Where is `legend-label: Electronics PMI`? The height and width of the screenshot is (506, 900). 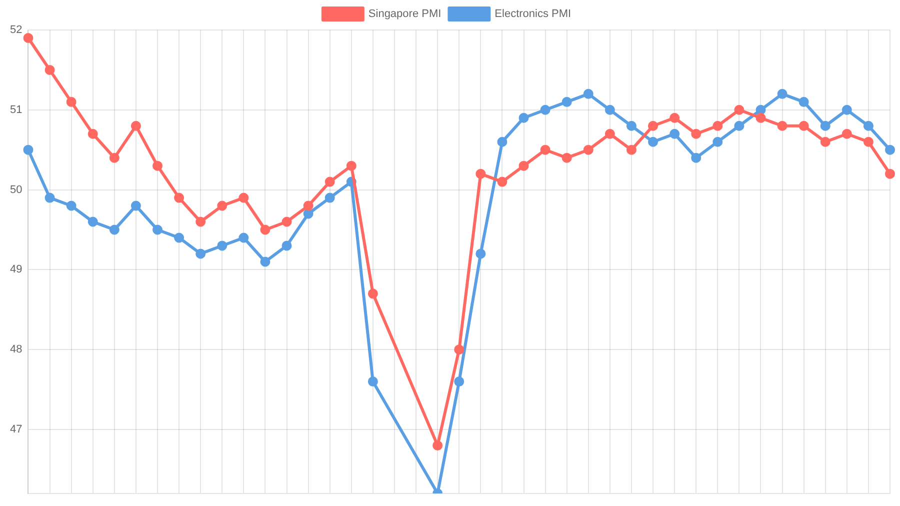 legend-label: Electronics PMI is located at coordinates (533, 14).